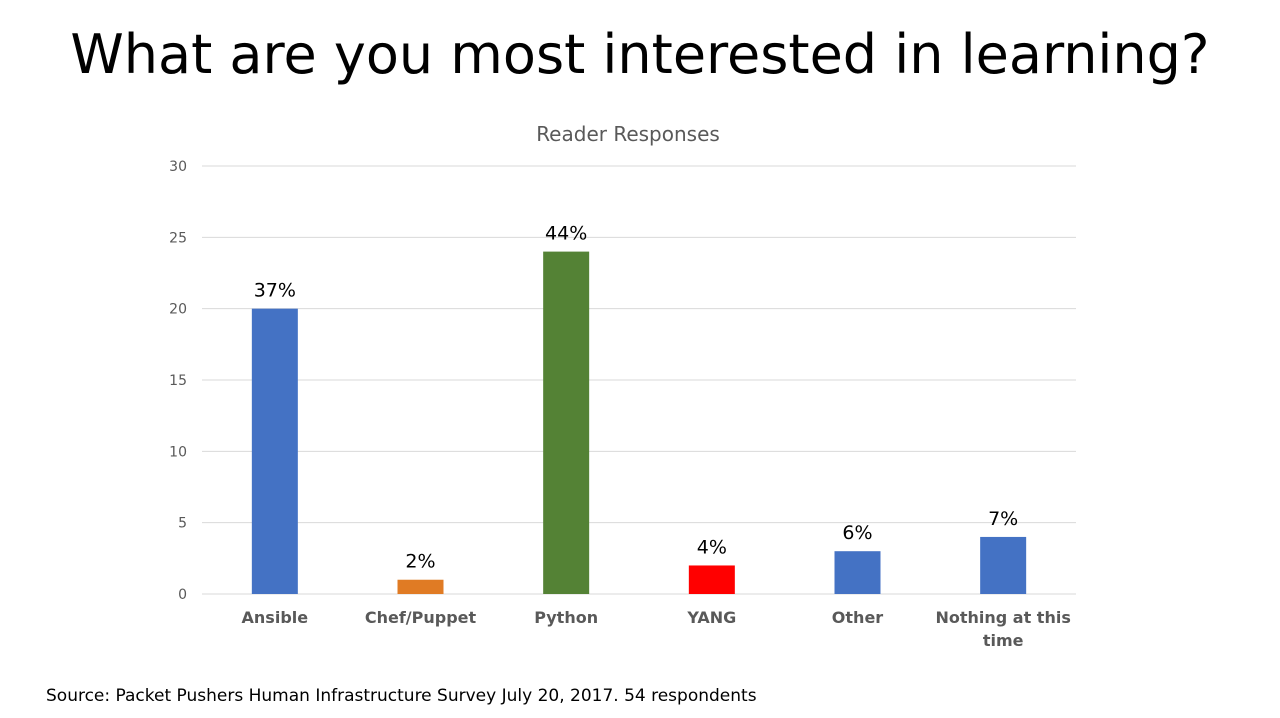 This screenshot has width=1280, height=718. I want to click on category-label-line: time, so click(1003, 640).